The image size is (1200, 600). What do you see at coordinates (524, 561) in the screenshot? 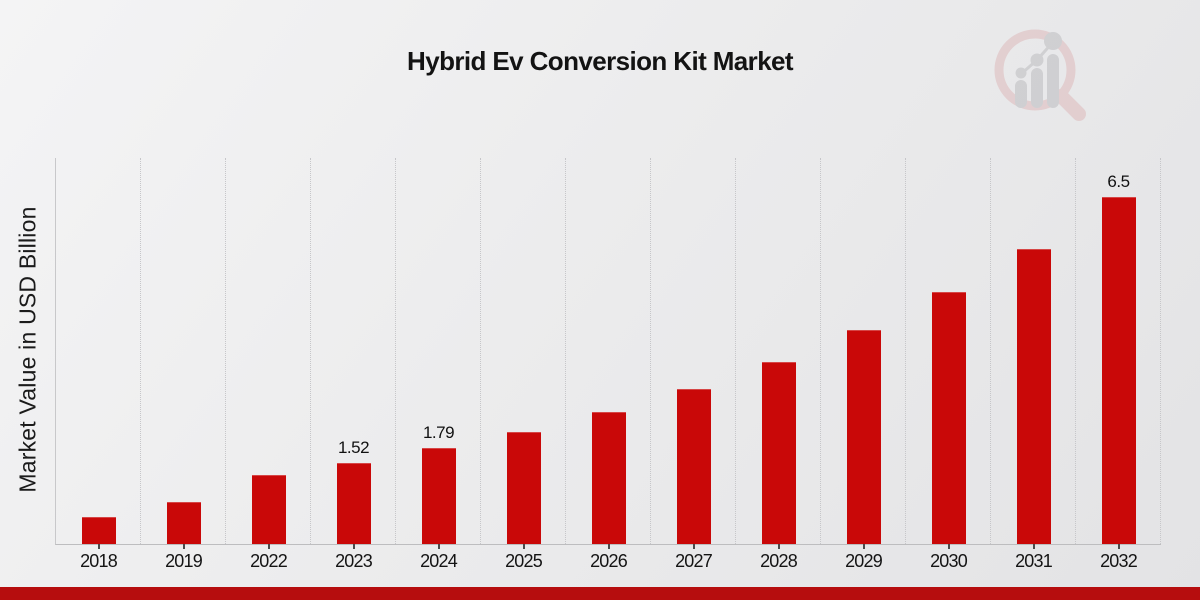
I see `x-axis-label-2025: 2025` at bounding box center [524, 561].